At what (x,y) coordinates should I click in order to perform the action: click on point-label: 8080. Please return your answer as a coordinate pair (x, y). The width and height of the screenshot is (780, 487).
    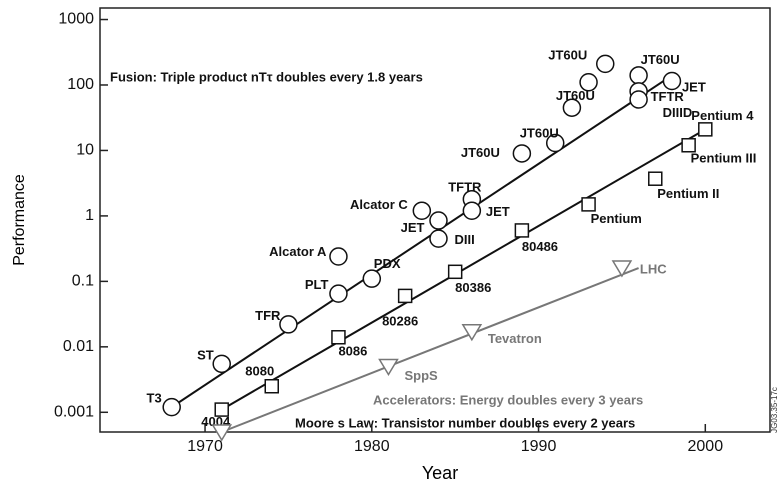
    Looking at the image, I should click on (259, 371).